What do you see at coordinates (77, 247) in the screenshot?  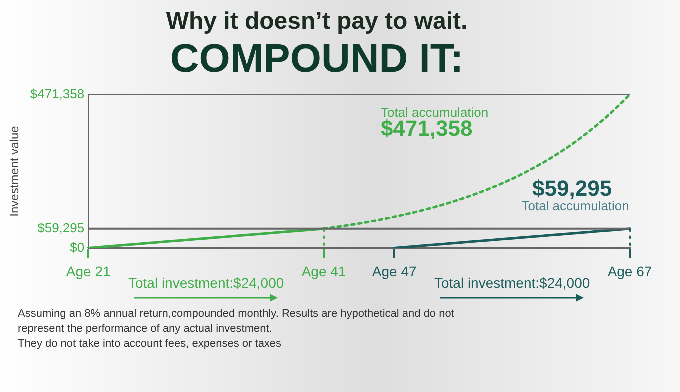 I see `y-tick-label: $0` at bounding box center [77, 247].